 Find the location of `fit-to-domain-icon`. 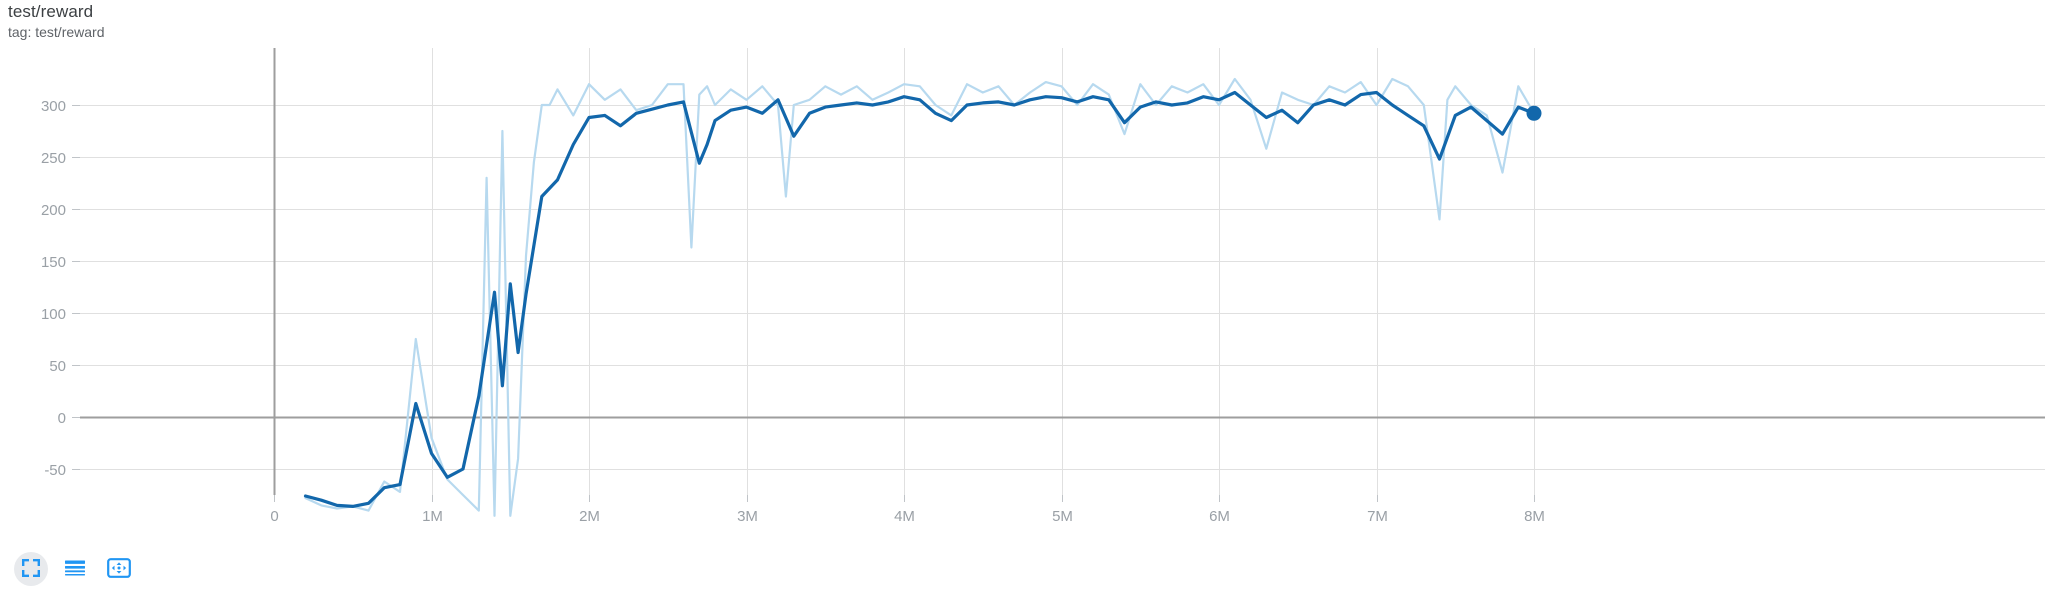

fit-to-domain-icon is located at coordinates (31, 569).